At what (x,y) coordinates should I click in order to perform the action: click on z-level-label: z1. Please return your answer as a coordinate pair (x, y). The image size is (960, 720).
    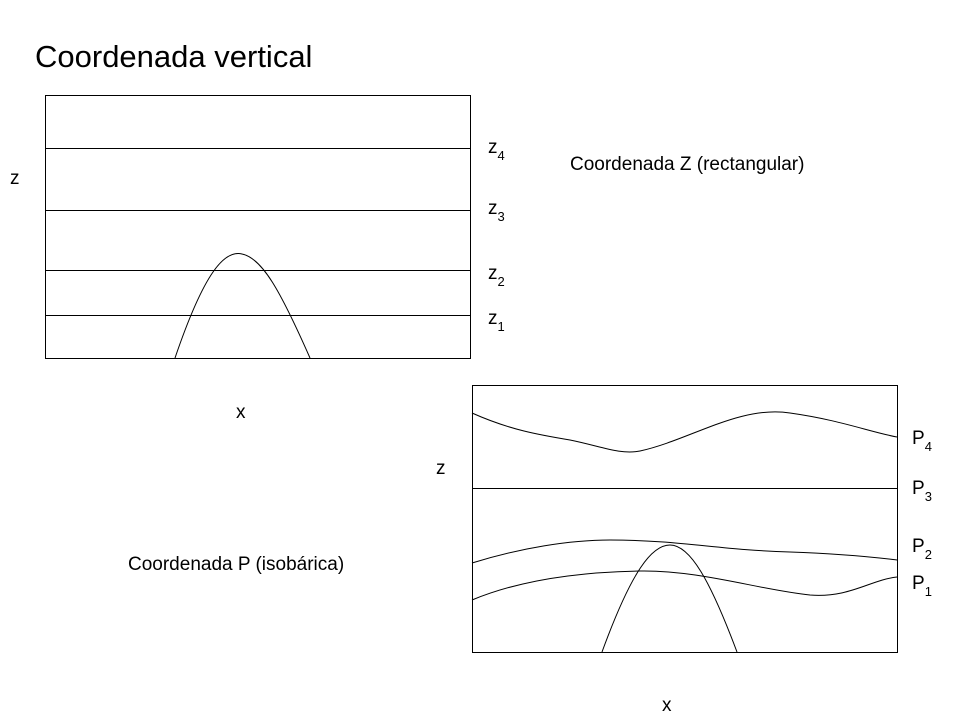
    Looking at the image, I should click on (496, 321).